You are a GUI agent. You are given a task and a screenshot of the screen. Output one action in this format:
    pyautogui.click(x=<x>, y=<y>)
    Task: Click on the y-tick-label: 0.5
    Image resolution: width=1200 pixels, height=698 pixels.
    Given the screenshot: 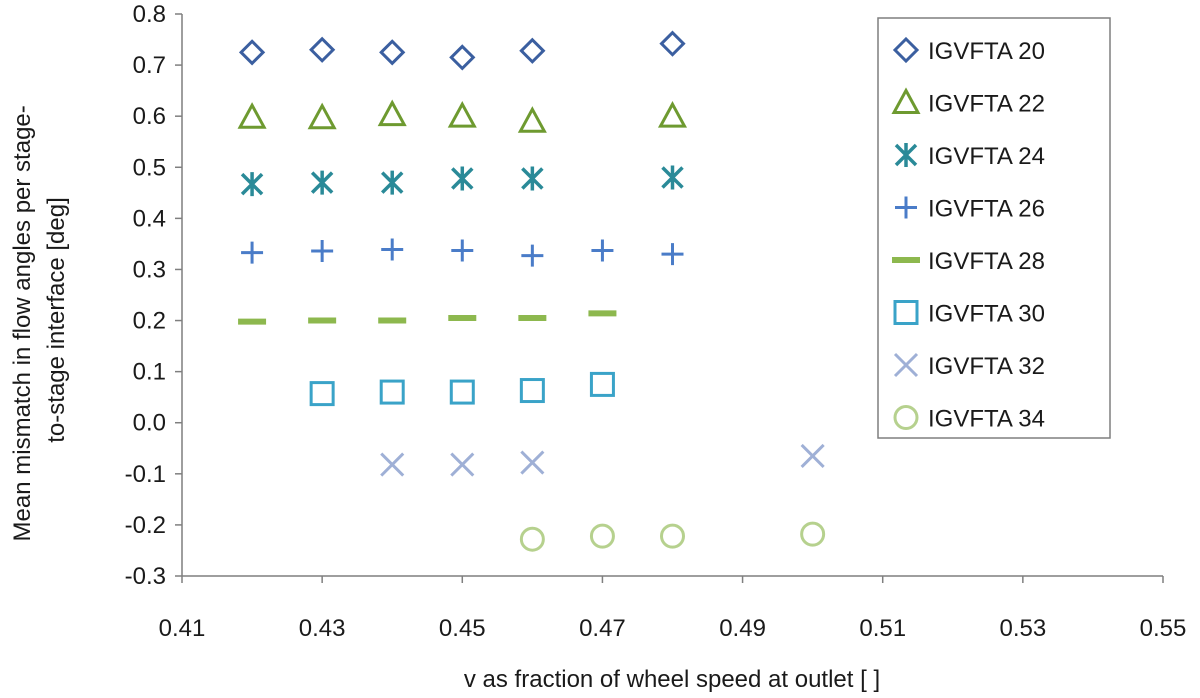 What is the action you would take?
    pyautogui.click(x=149, y=167)
    